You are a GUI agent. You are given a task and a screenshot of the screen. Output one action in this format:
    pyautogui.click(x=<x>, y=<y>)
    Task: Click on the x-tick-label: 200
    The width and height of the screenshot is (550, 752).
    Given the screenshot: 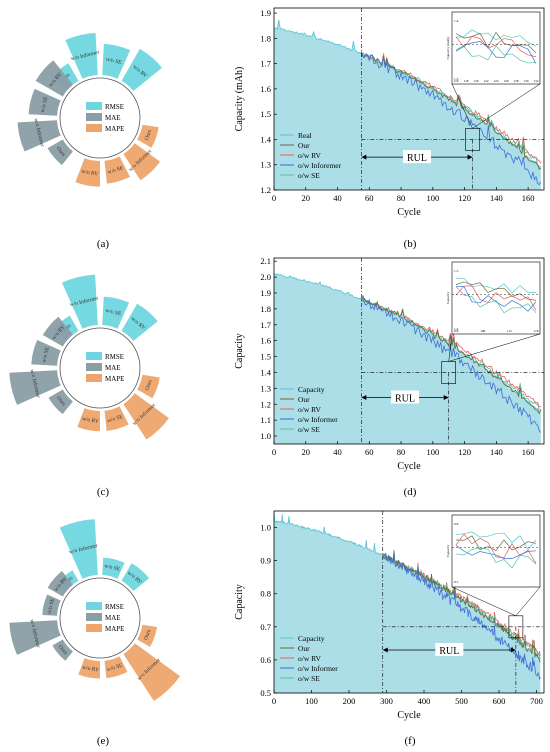 What is the action you would take?
    pyautogui.click(x=349, y=701)
    